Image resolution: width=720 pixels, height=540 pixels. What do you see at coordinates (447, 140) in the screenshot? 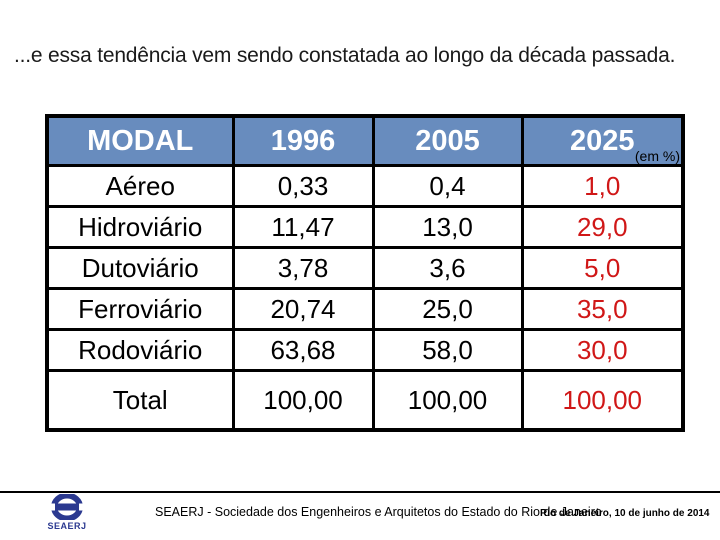
I see `col-header-2005: 2005` at bounding box center [447, 140].